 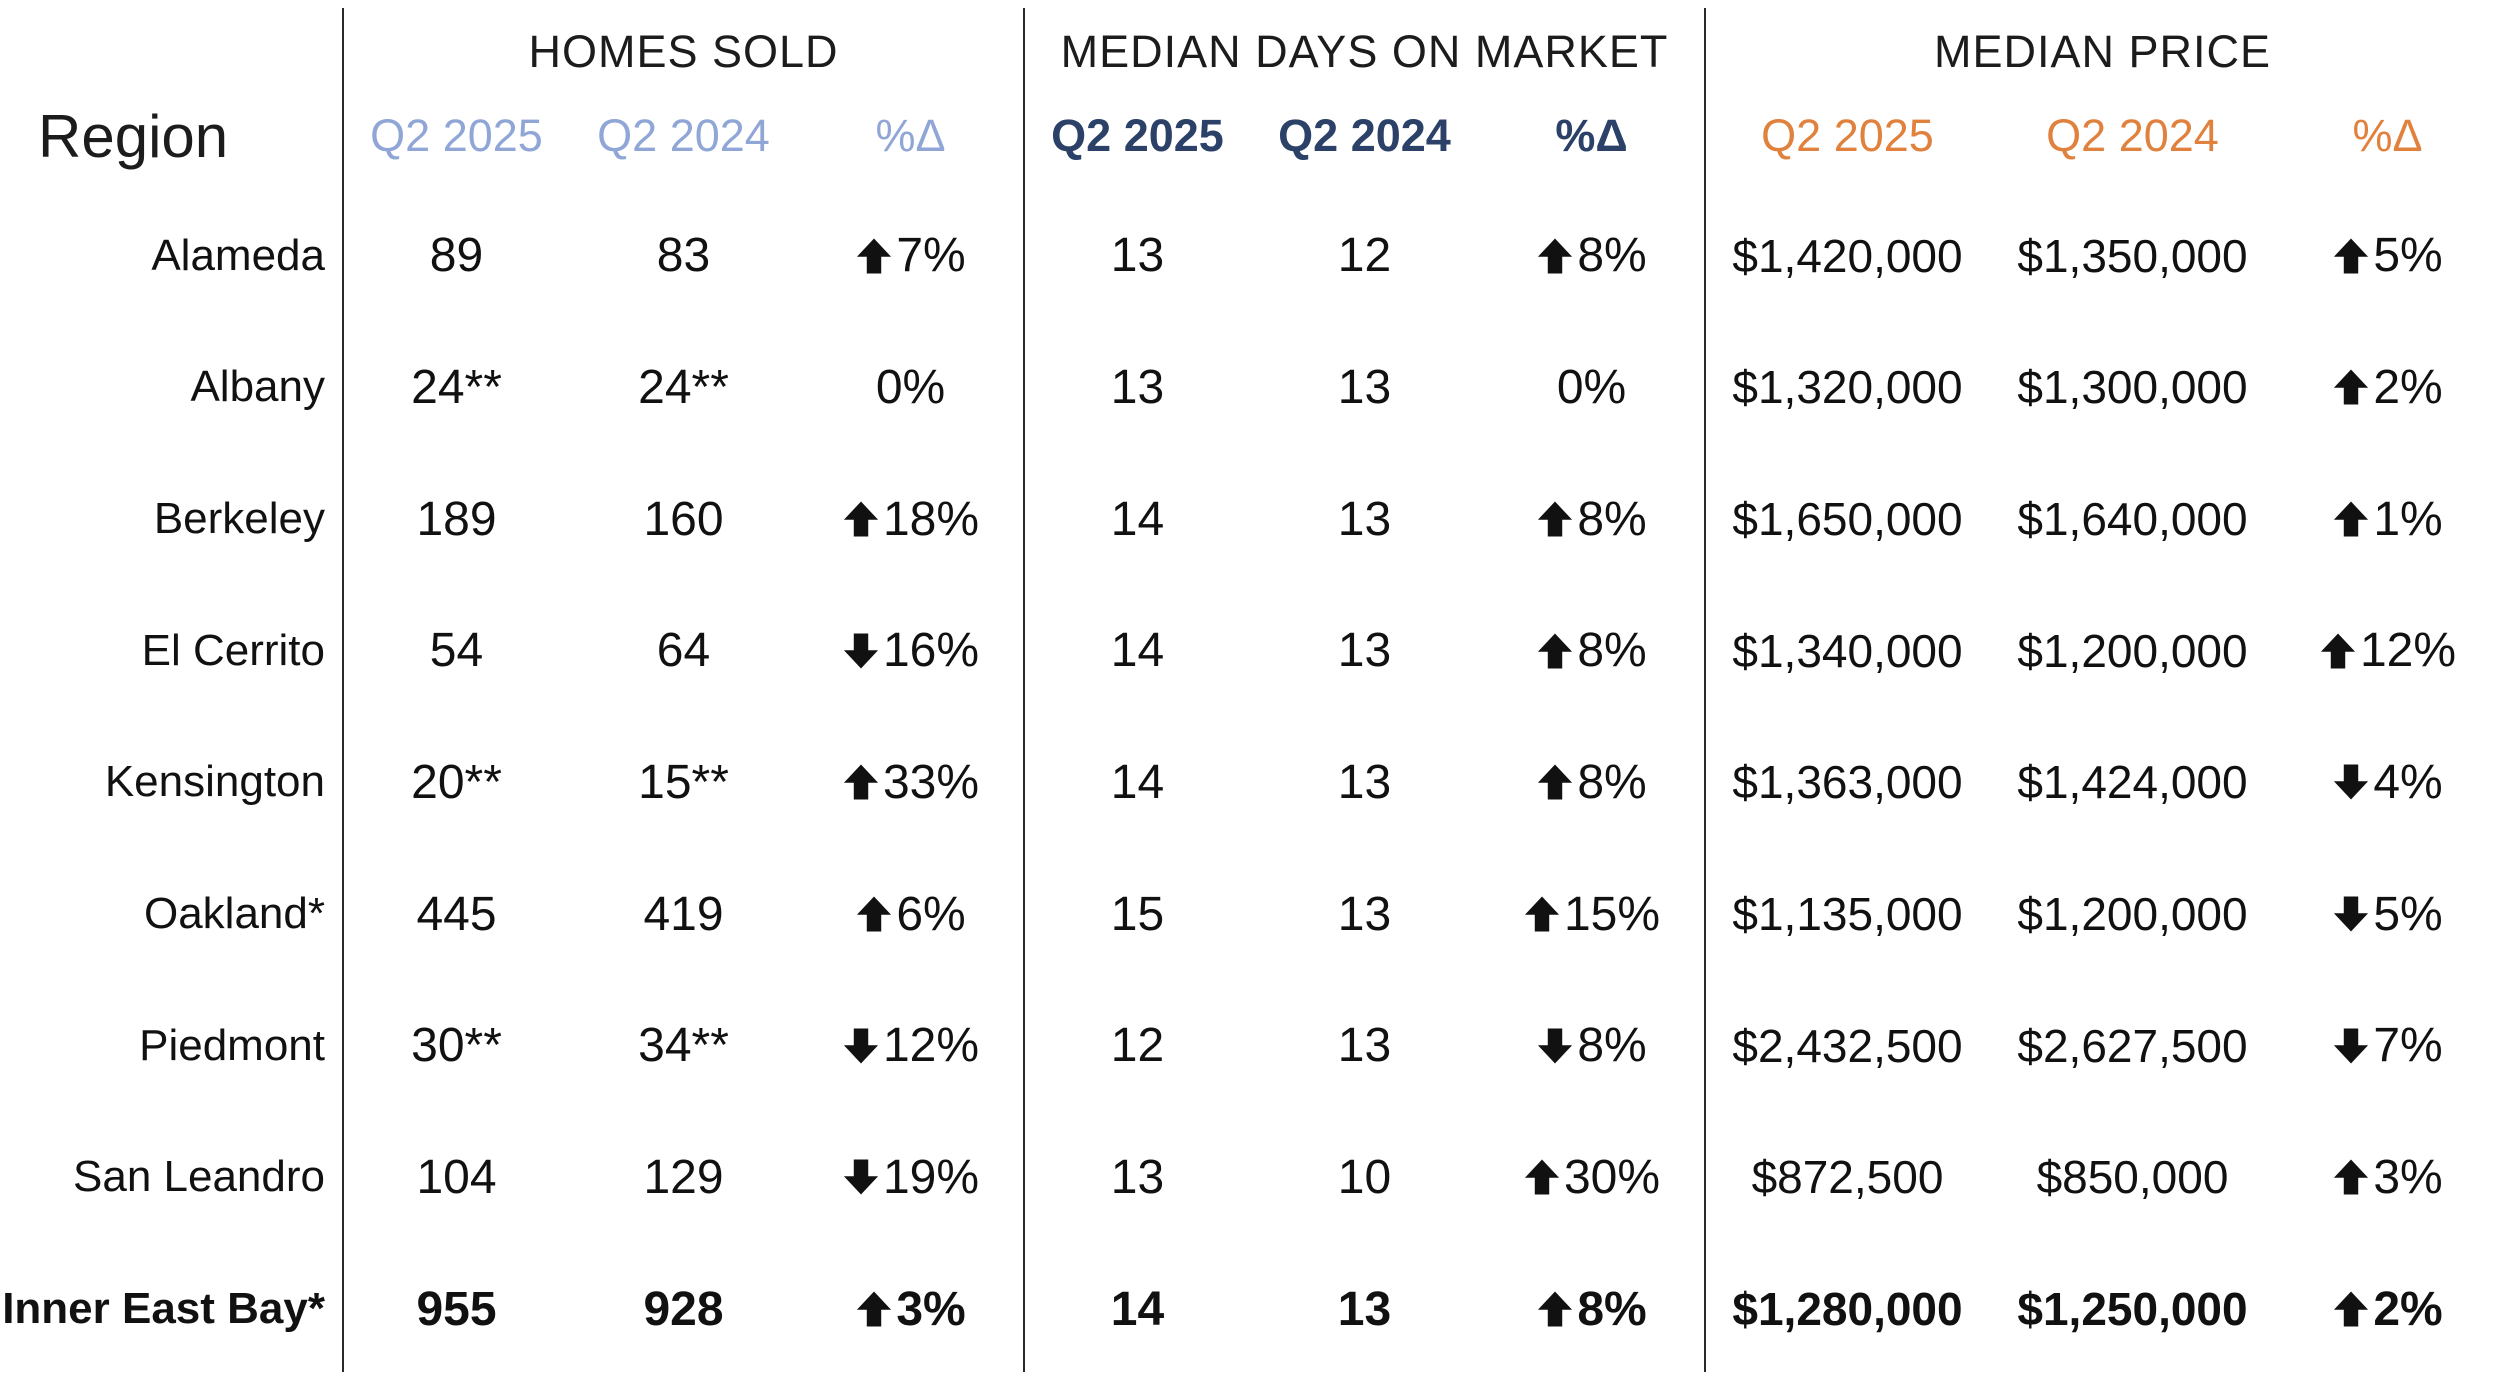 What do you see at coordinates (683, 1046) in the screenshot?
I see `homes-sold-q2-2024-cell: 34**` at bounding box center [683, 1046].